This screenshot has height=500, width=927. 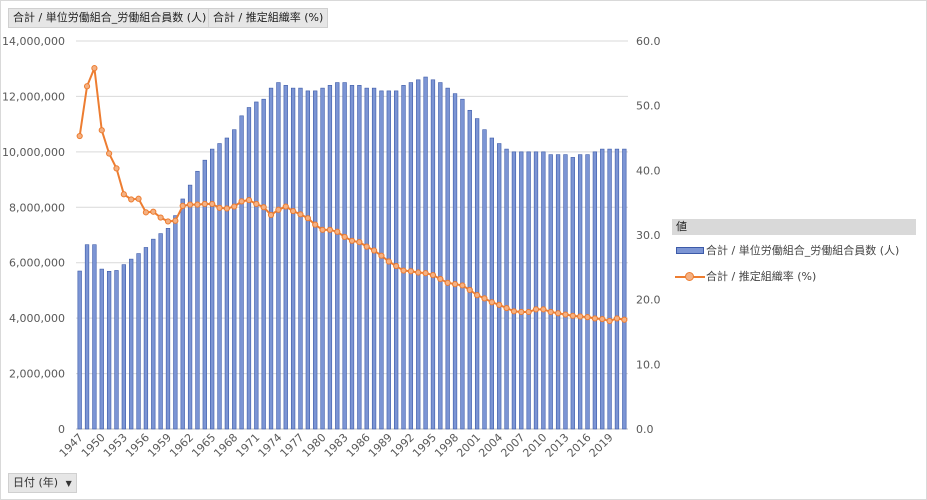 I want to click on y-left-tick-label: 8,000,000, so click(x=37, y=207).